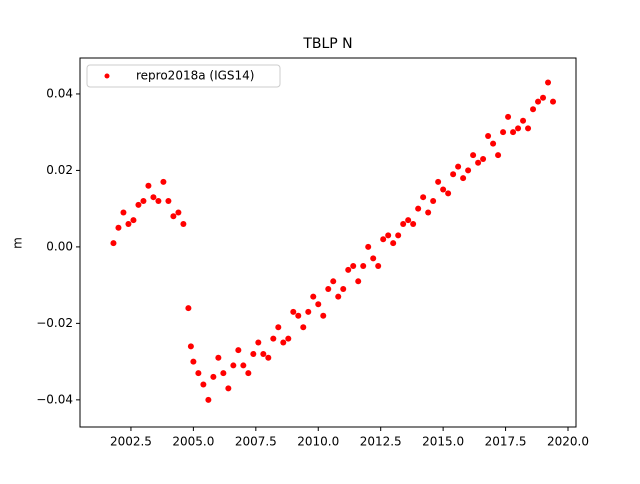  I want to click on x-tick-label: 2017.5, so click(506, 442).